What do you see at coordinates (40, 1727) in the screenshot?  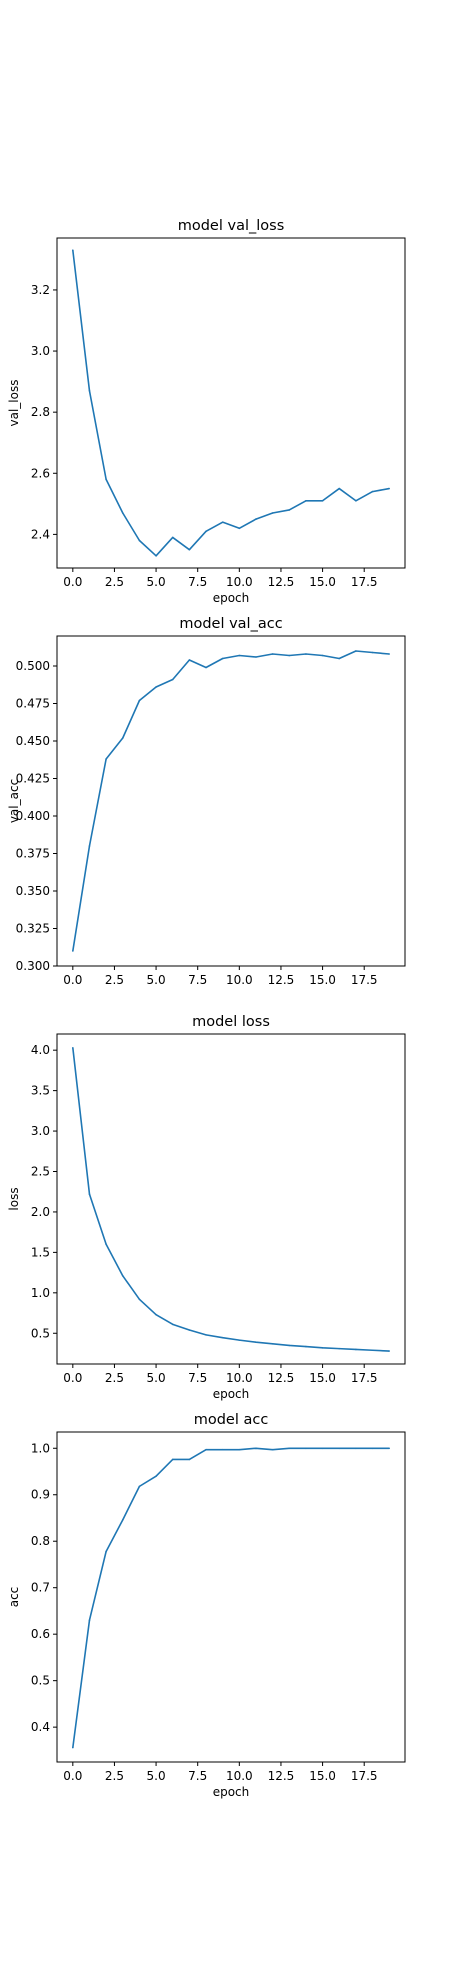 I see `y-tick-label: 0.4` at bounding box center [40, 1727].